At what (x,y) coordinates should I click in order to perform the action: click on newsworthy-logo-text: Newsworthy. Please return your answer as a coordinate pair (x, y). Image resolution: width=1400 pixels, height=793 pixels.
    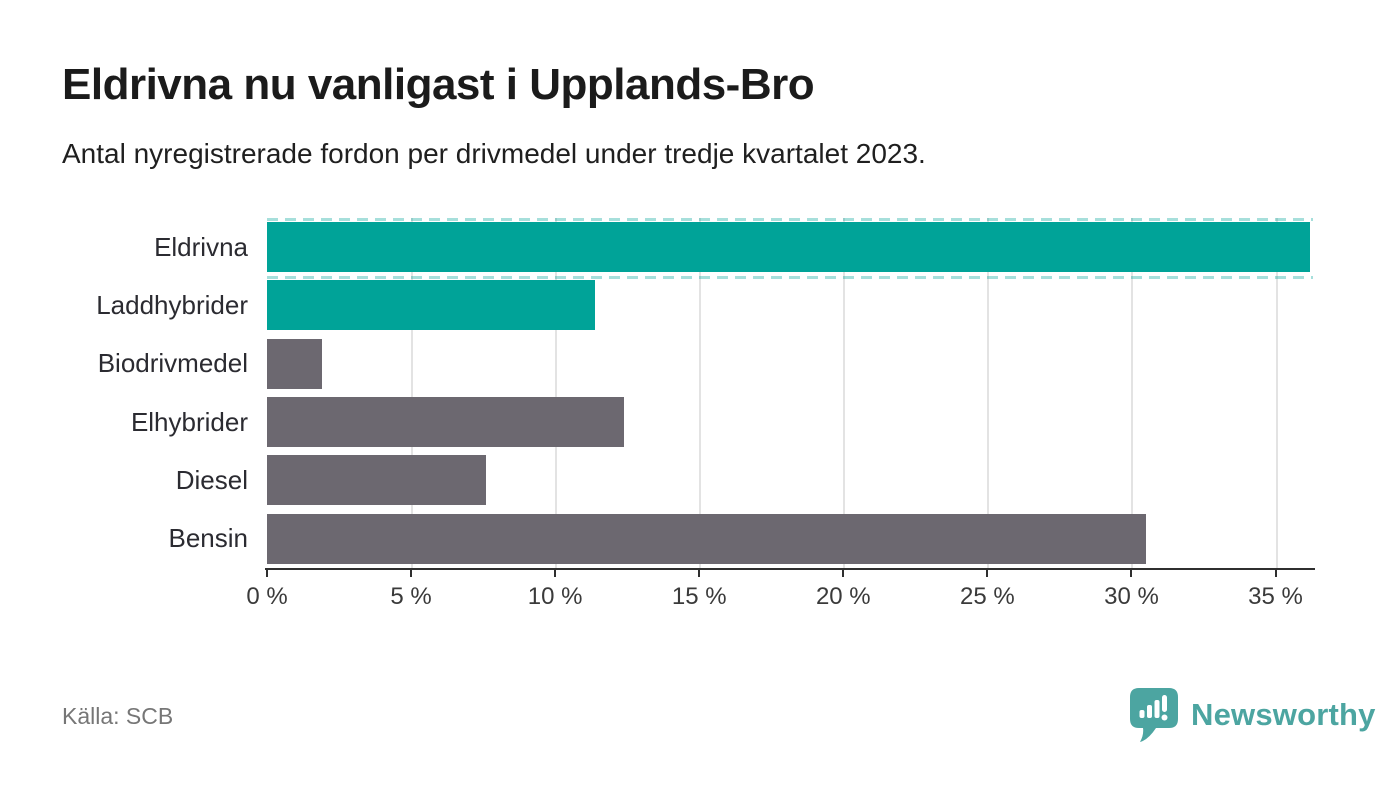
    Looking at the image, I should click on (1283, 714).